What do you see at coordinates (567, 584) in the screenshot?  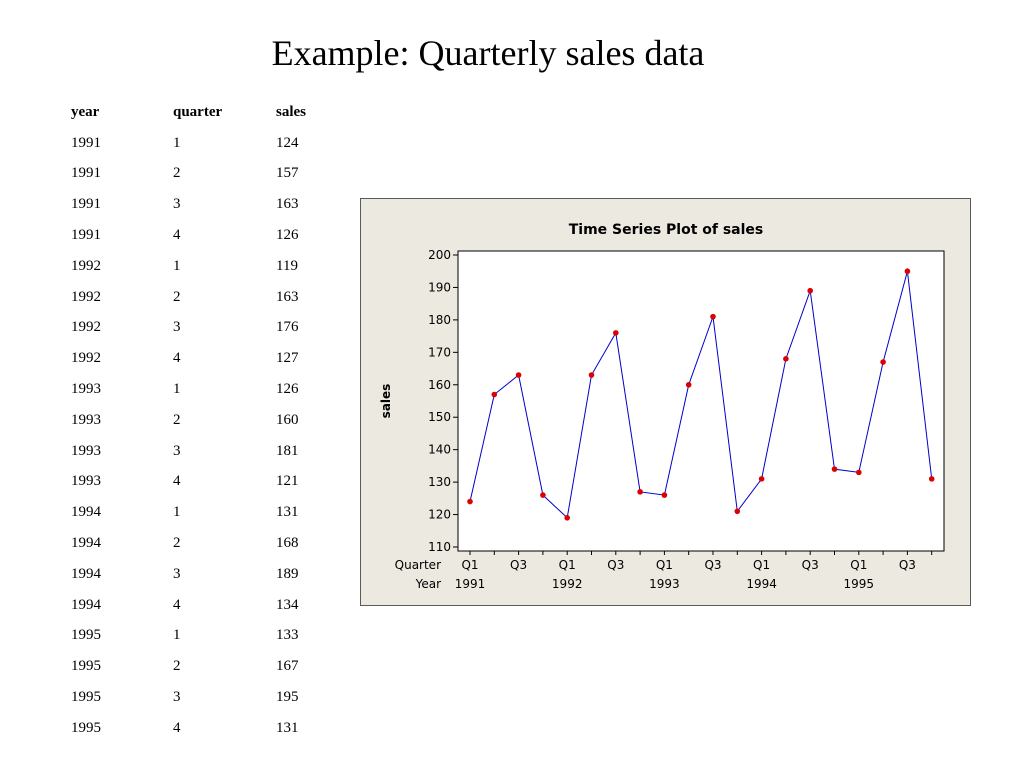 I see `x-tick-label-year: 1992` at bounding box center [567, 584].